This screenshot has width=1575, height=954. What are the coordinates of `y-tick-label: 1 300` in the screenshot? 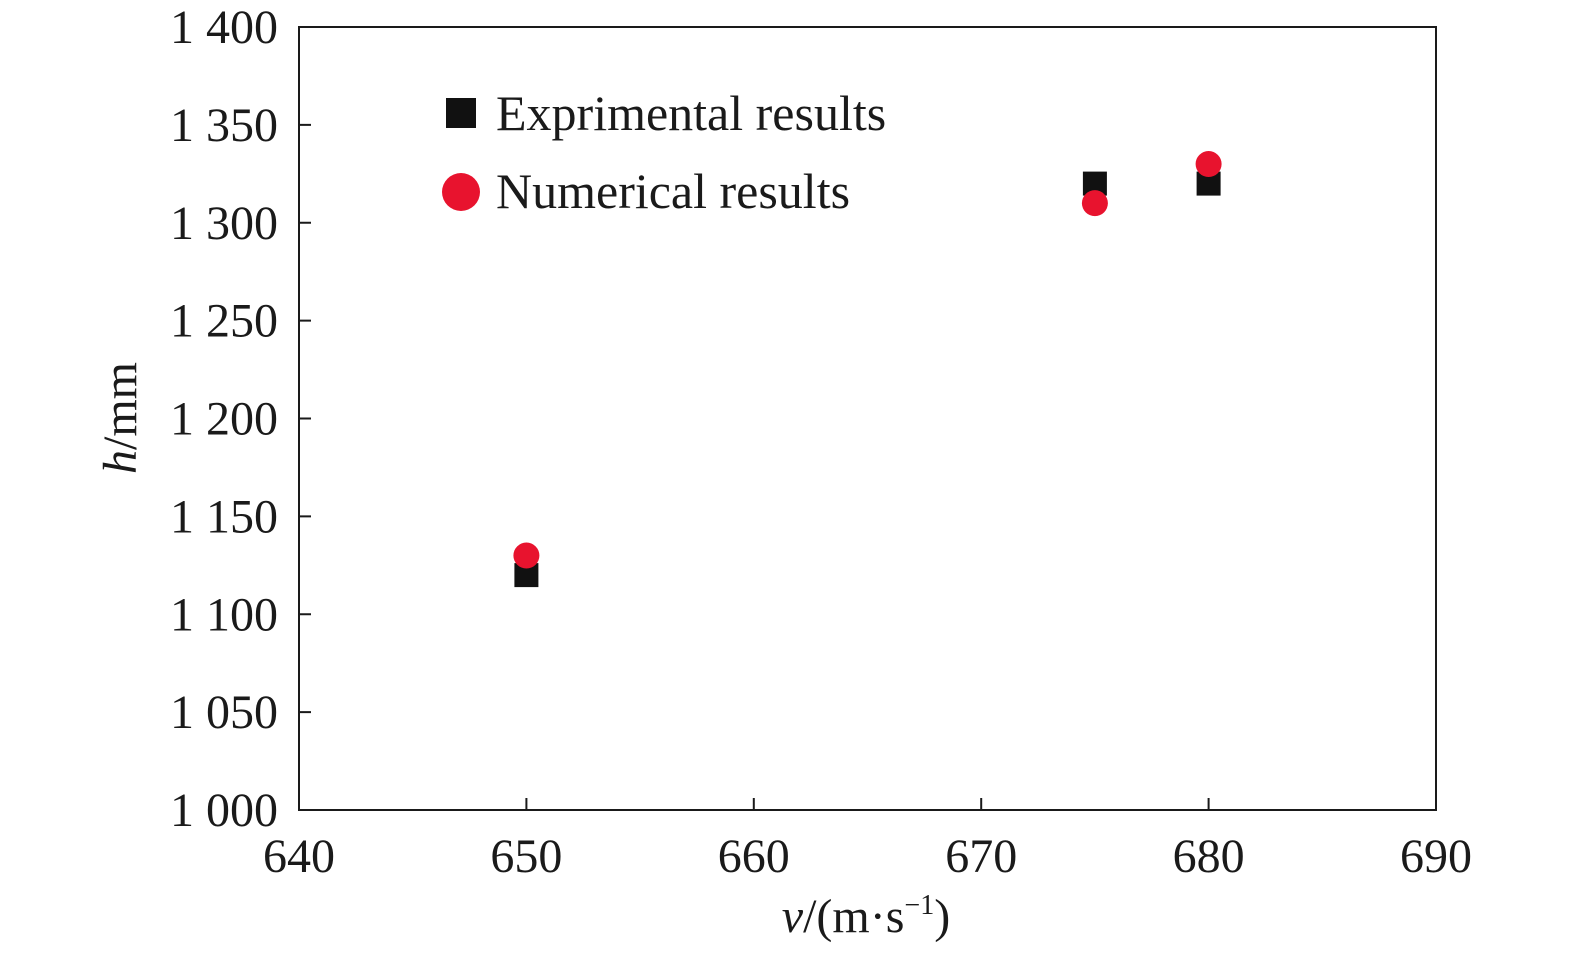 It's located at (224, 223).